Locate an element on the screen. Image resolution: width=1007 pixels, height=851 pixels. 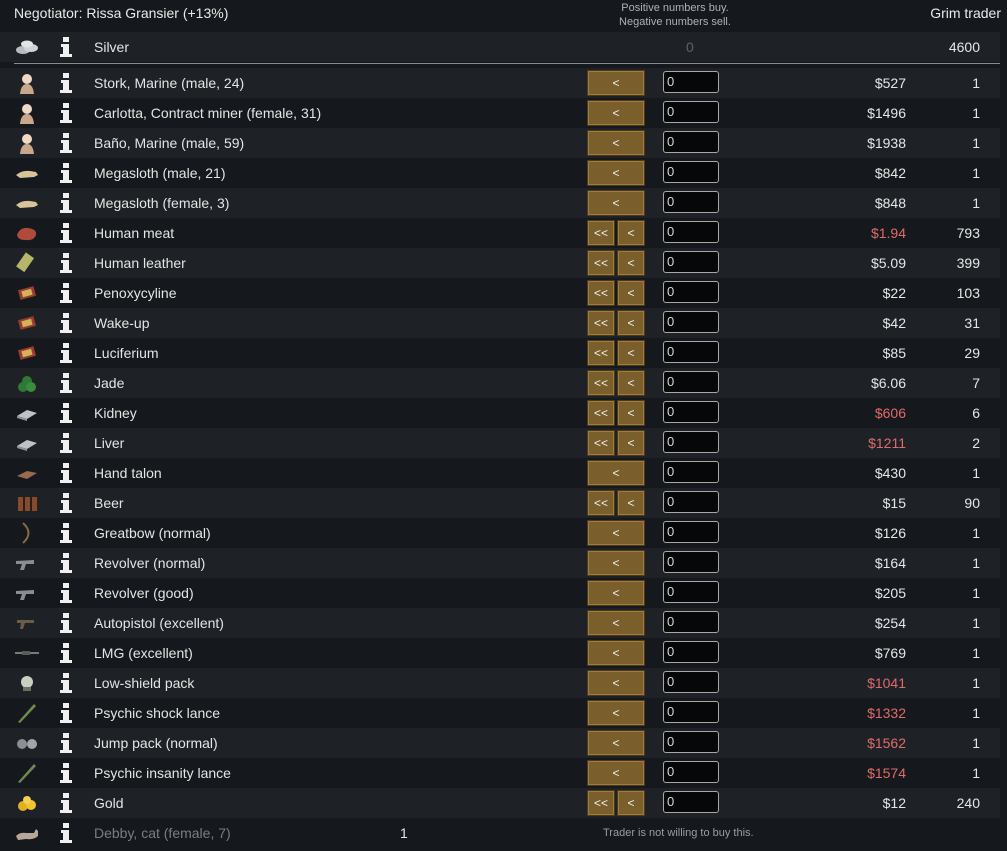
silver-trader-count: 4600 is located at coordinates (964, 47).